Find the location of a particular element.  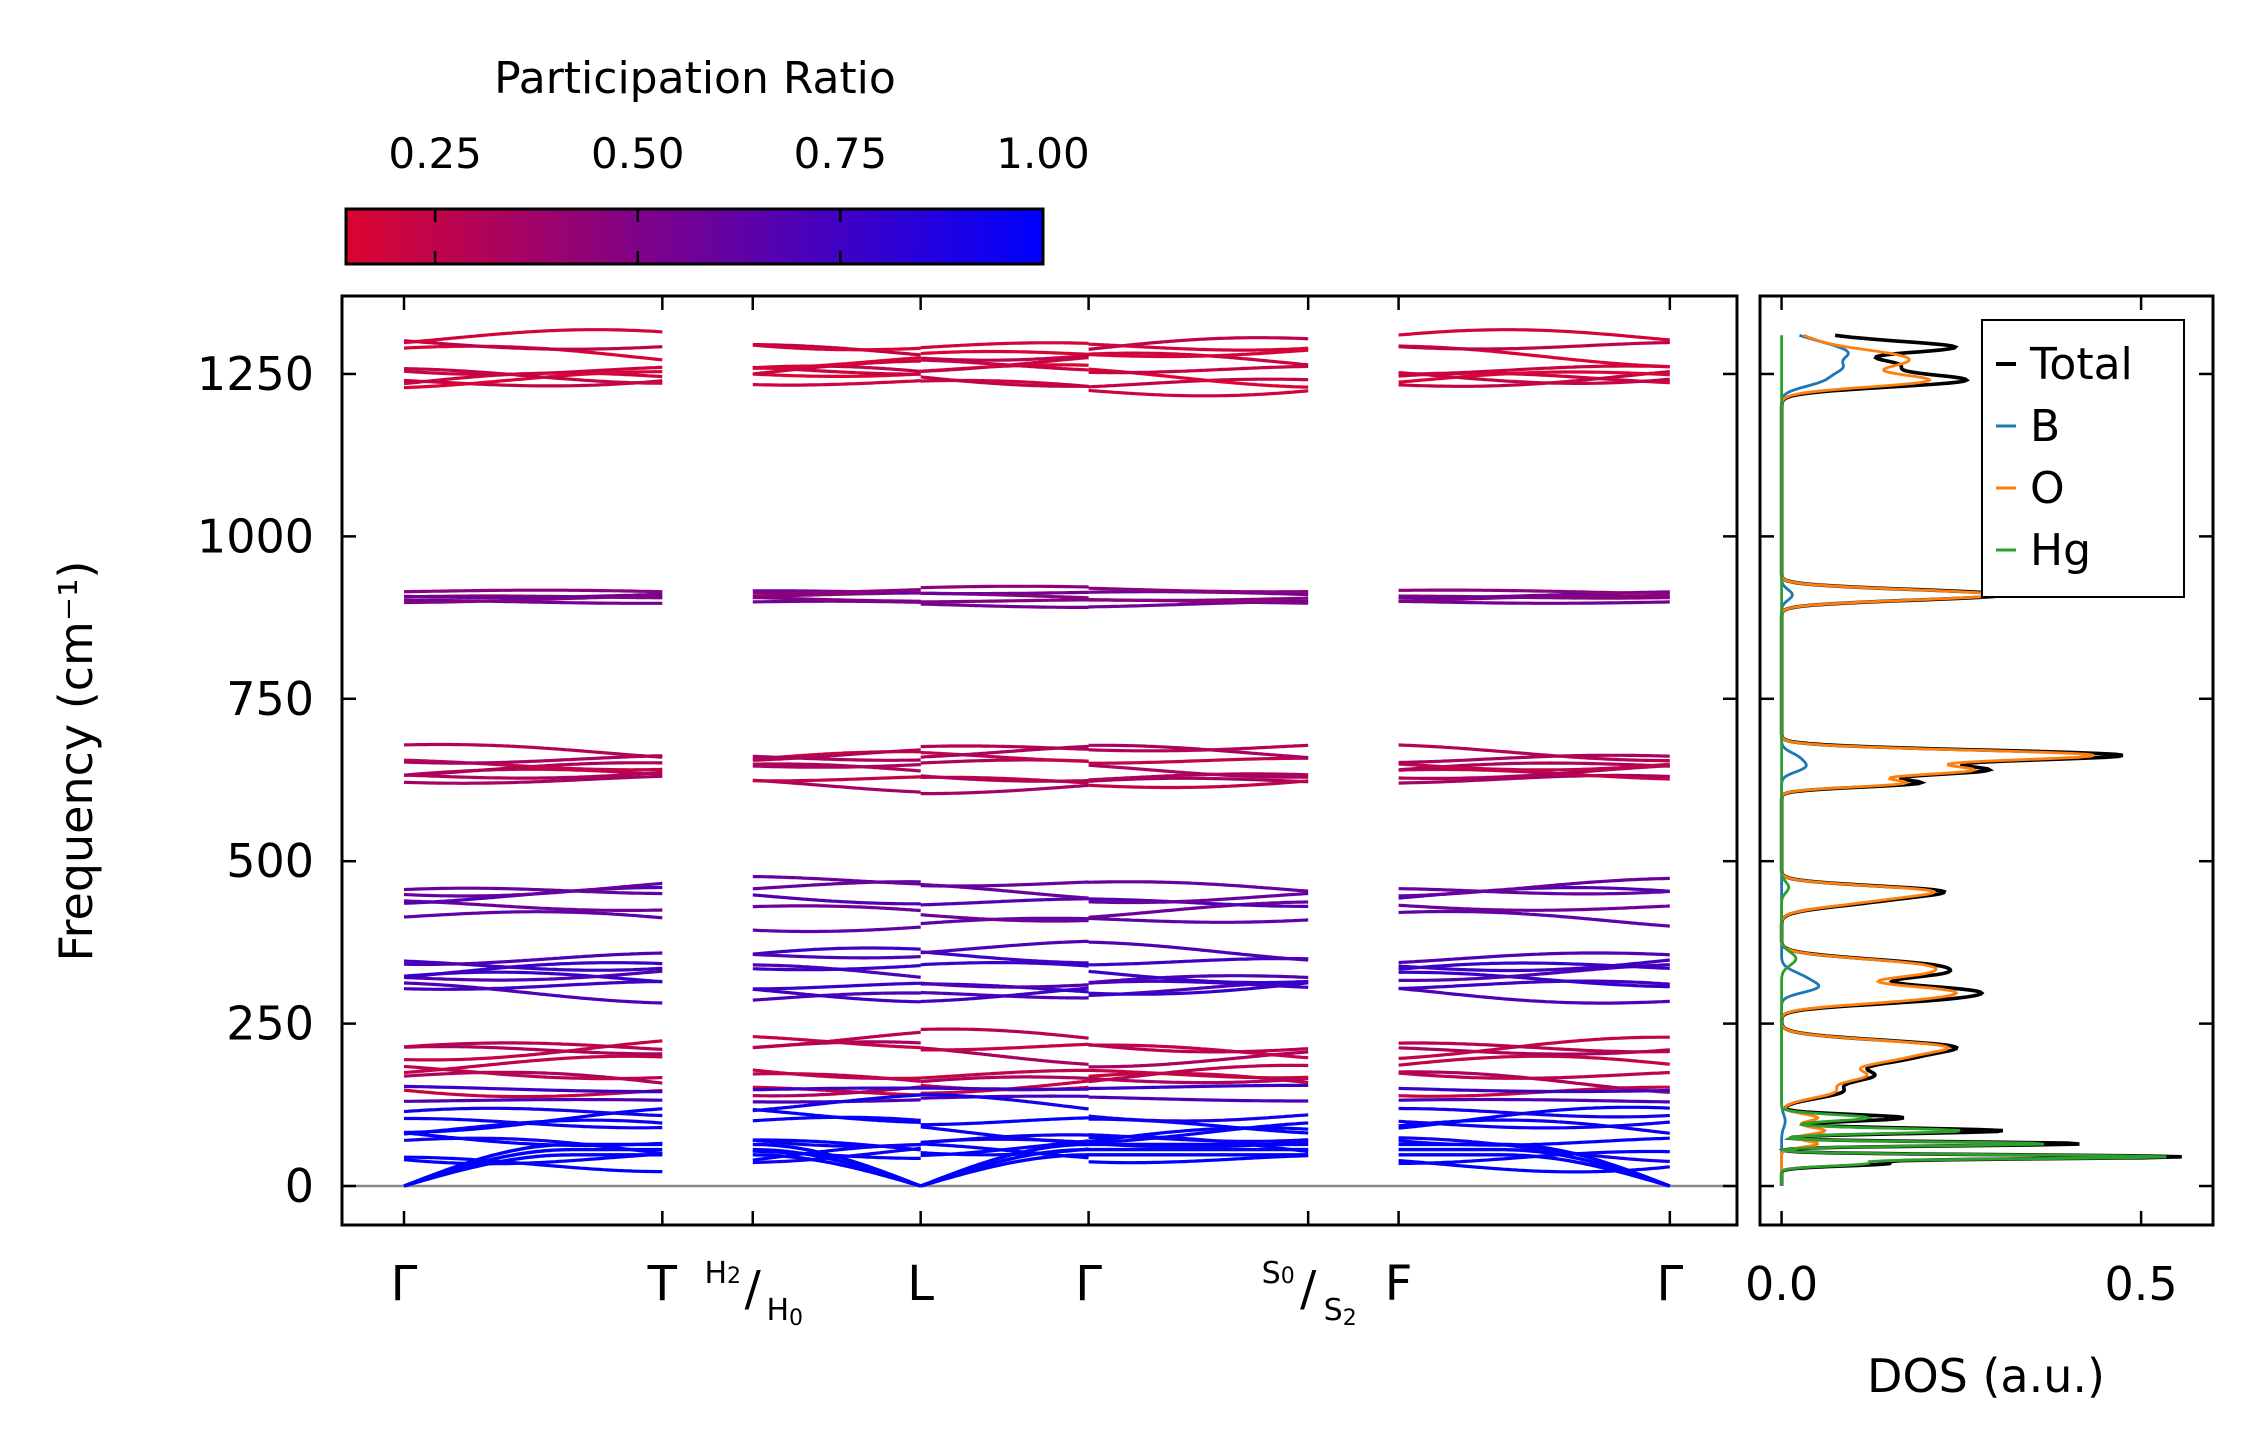

dos-y-ticks is located at coordinates (1986, 780).